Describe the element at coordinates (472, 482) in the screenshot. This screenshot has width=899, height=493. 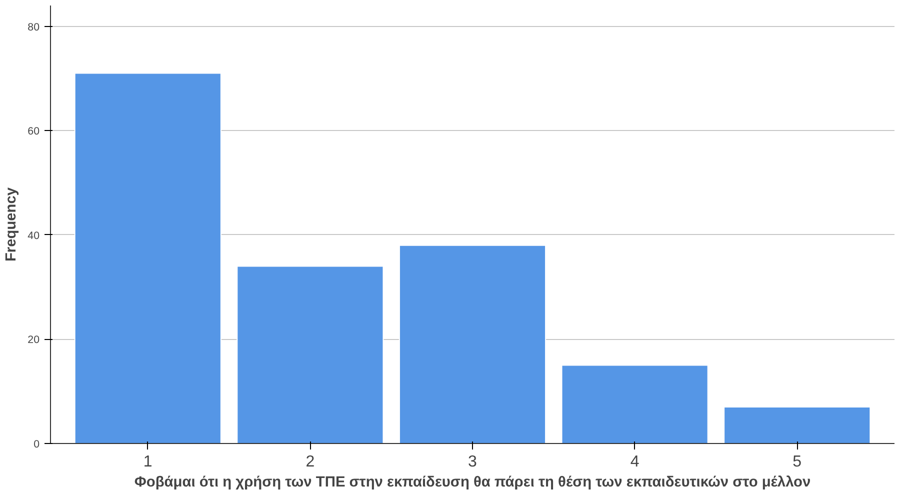
I see `x-axis-title: Φοβάμαι ότι η χρήση των ΤΠΕ στην εκπαίδευση θα πάρει τη θέση των εκπαιδευτικών στο μέλλον` at that location.